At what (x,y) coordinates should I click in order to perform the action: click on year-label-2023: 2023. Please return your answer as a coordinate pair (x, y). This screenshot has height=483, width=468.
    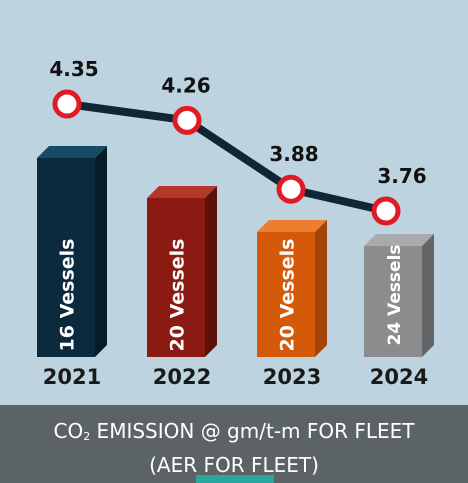
    Looking at the image, I should click on (292, 377).